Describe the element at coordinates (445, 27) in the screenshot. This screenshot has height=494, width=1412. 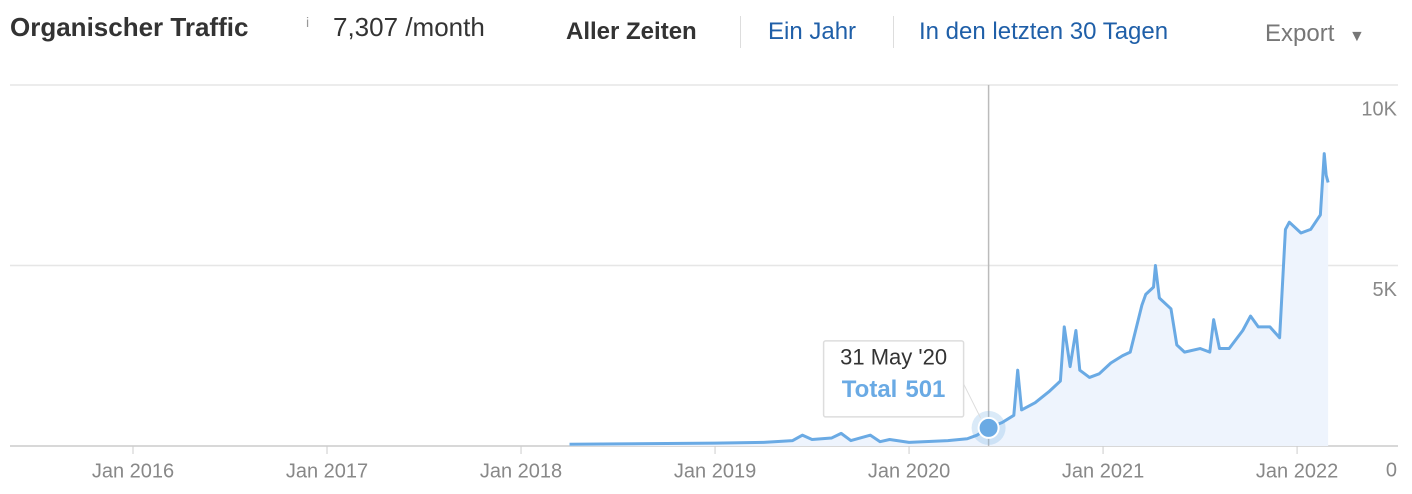
I see `summary-unit: /month` at that location.